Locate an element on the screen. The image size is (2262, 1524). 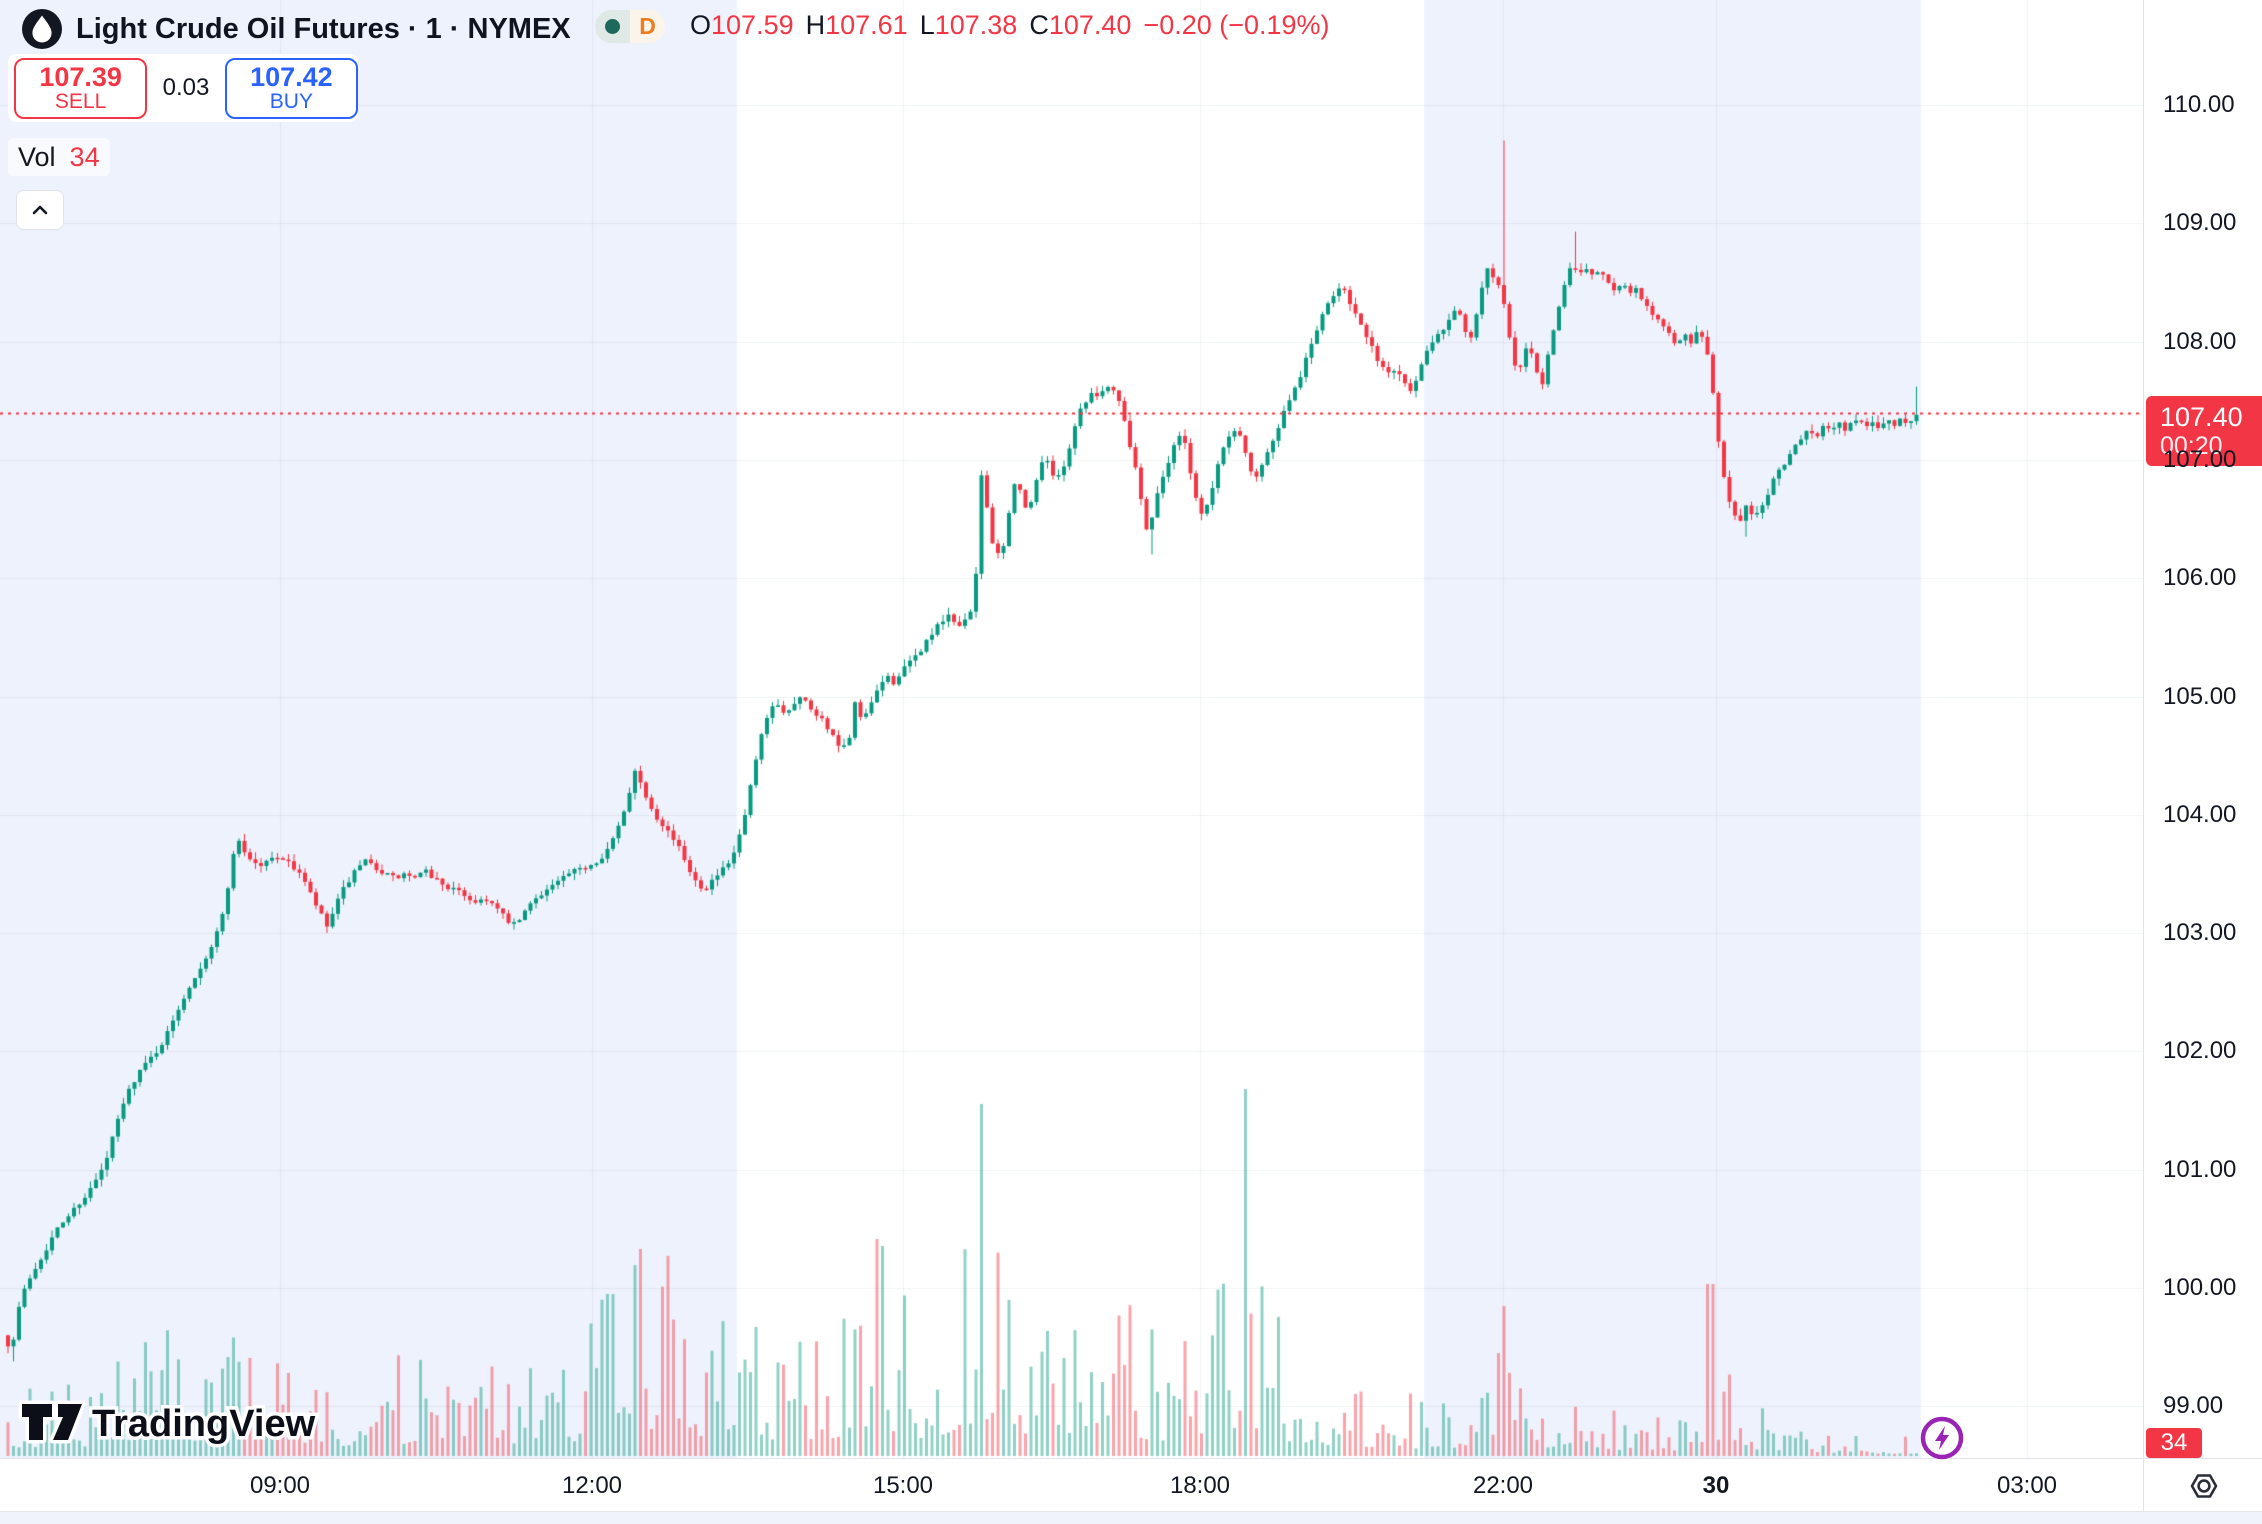
bar-countdown: 00:20 is located at coordinates (2191, 445).